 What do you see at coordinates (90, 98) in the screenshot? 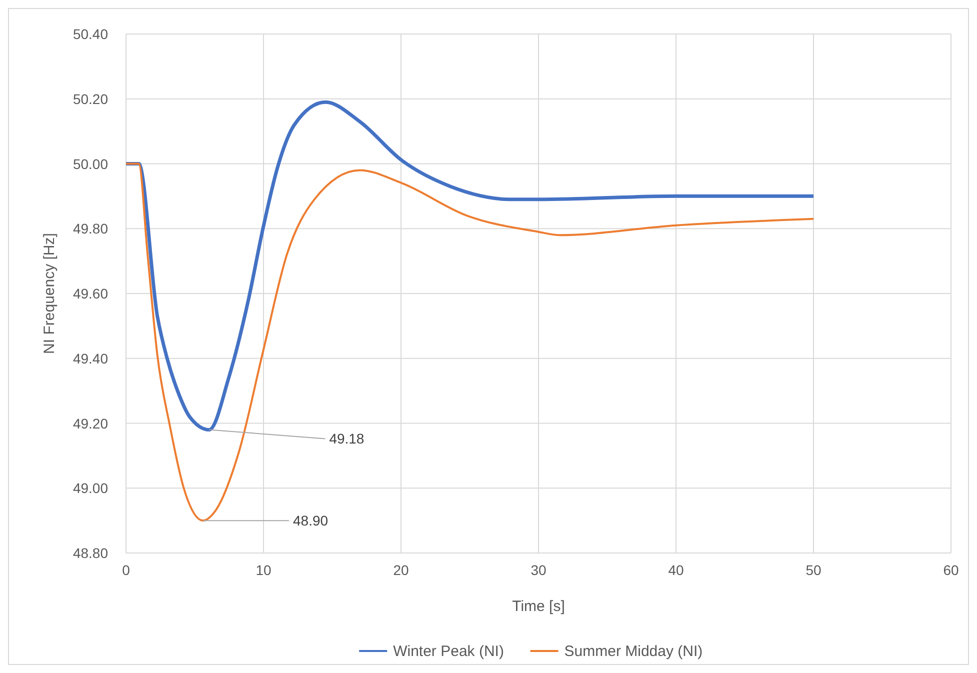
I see `y-tick-label: 50.20` at bounding box center [90, 98].